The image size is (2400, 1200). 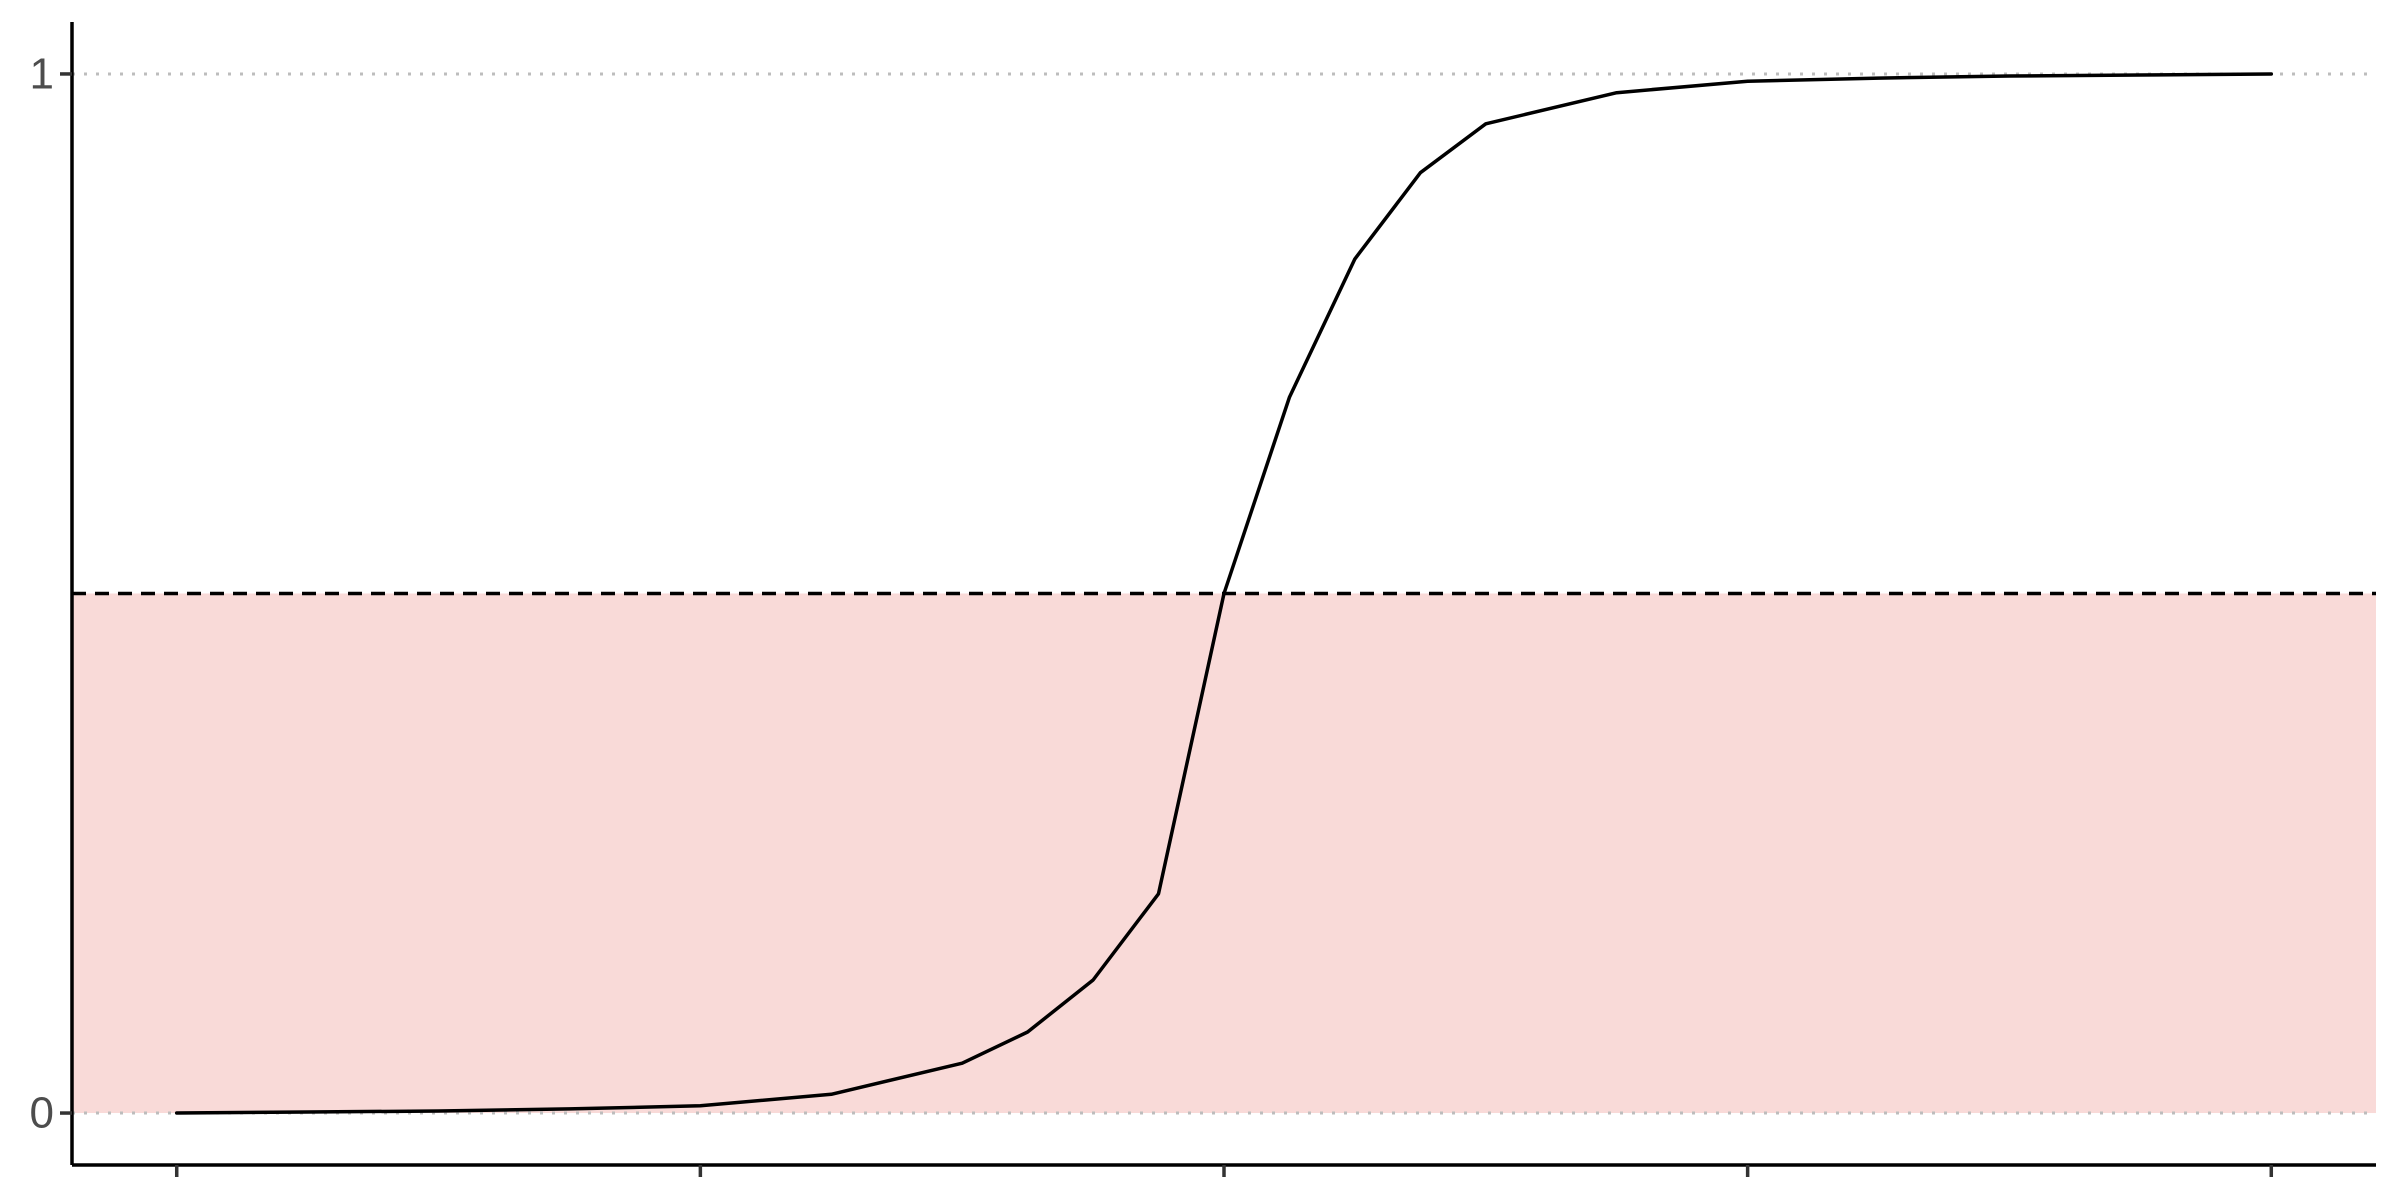 What do you see at coordinates (42, 1113) in the screenshot?
I see `y-tick-label: 0` at bounding box center [42, 1113].